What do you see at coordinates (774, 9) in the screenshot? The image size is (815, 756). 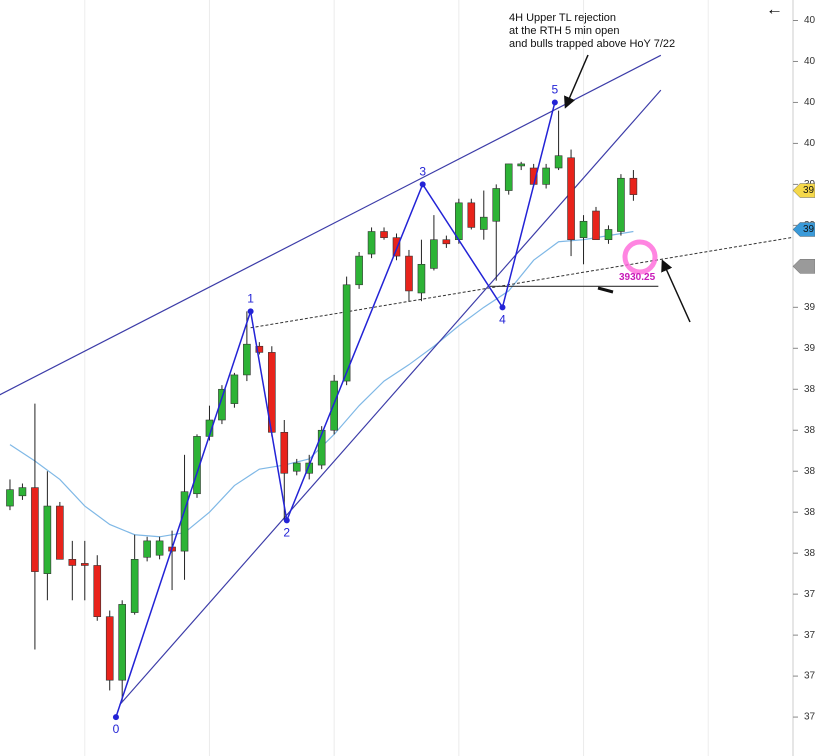 I see `back-icon: ←` at bounding box center [774, 9].